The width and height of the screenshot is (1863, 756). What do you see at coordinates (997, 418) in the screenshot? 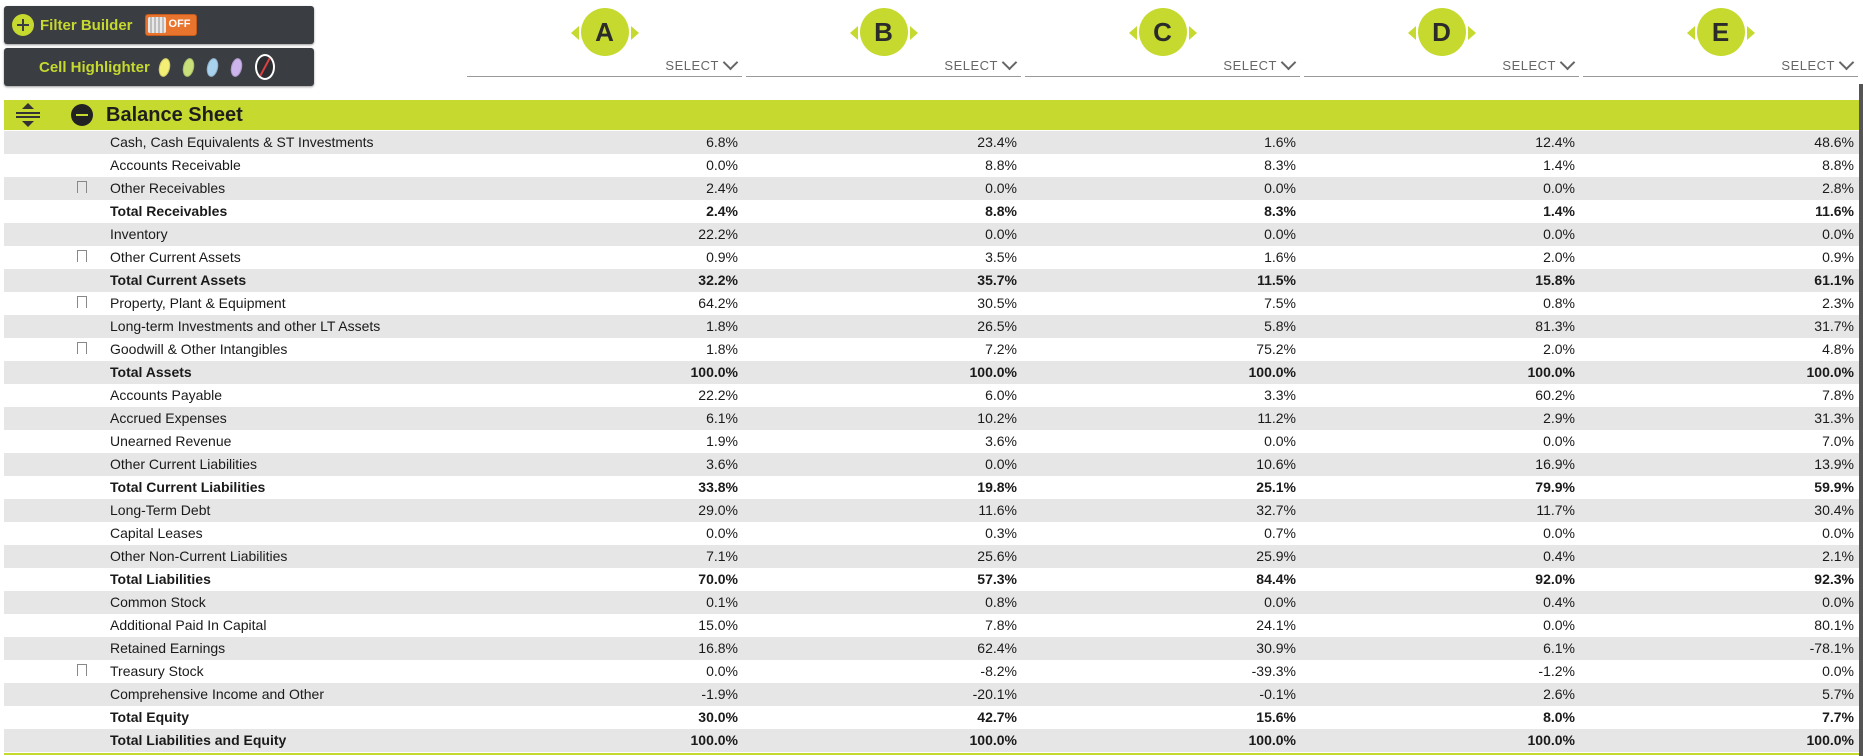
I see `table-cell: 10.2%` at bounding box center [997, 418].